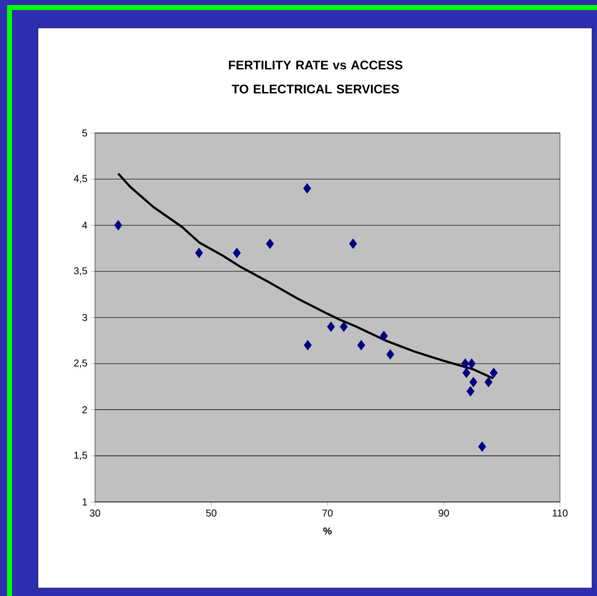 The width and height of the screenshot is (597, 596). What do you see at coordinates (81, 456) in the screenshot?
I see `y-tick-label: 1,5` at bounding box center [81, 456].